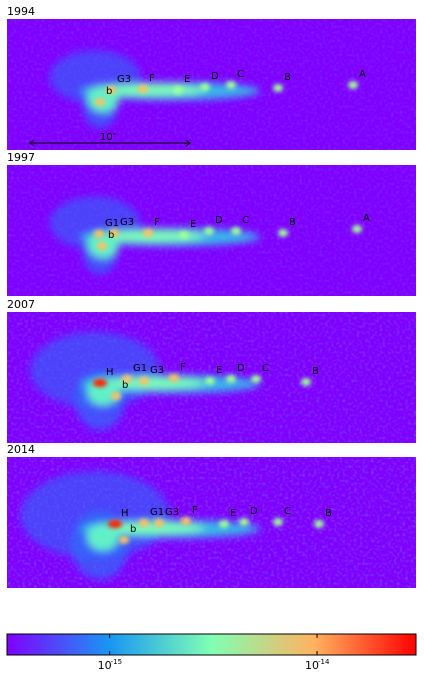 The image size is (424, 676). Describe the element at coordinates (116, 662) in the screenshot. I see `colorbar-tick-exponent: -15` at that location.